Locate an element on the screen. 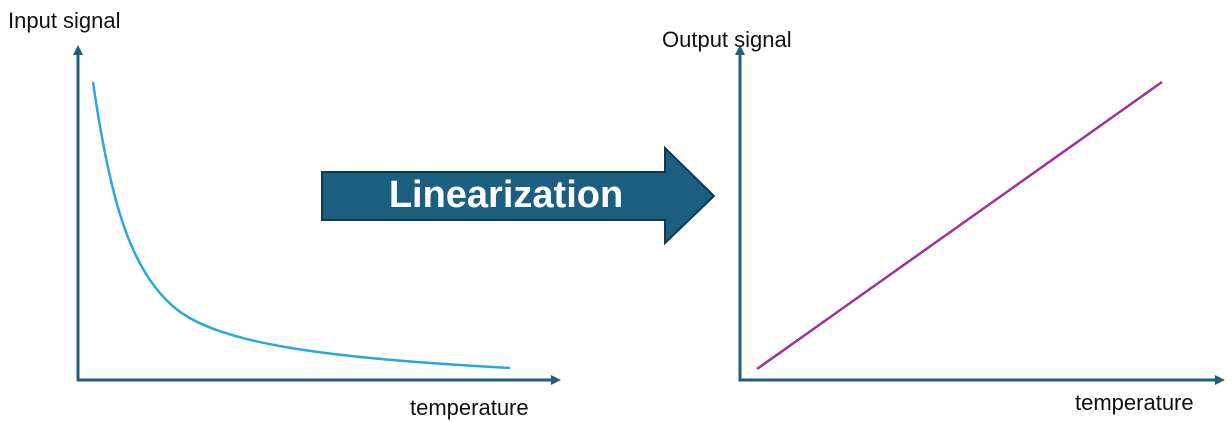 The width and height of the screenshot is (1232, 421). y-label: Input signal is located at coordinates (64, 20).